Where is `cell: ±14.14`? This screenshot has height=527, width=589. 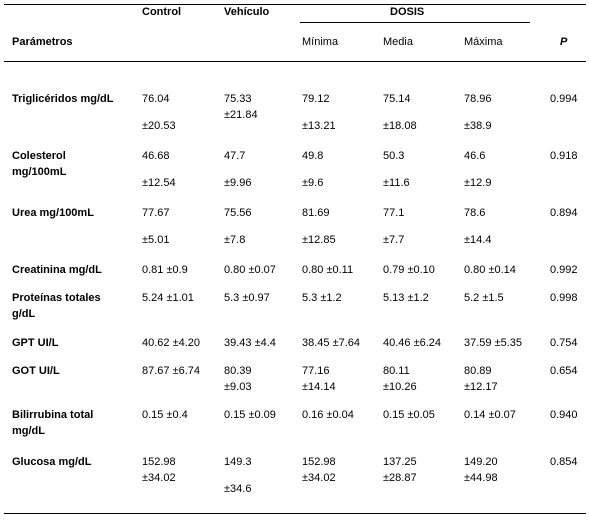 cell: ±14.14 is located at coordinates (319, 387).